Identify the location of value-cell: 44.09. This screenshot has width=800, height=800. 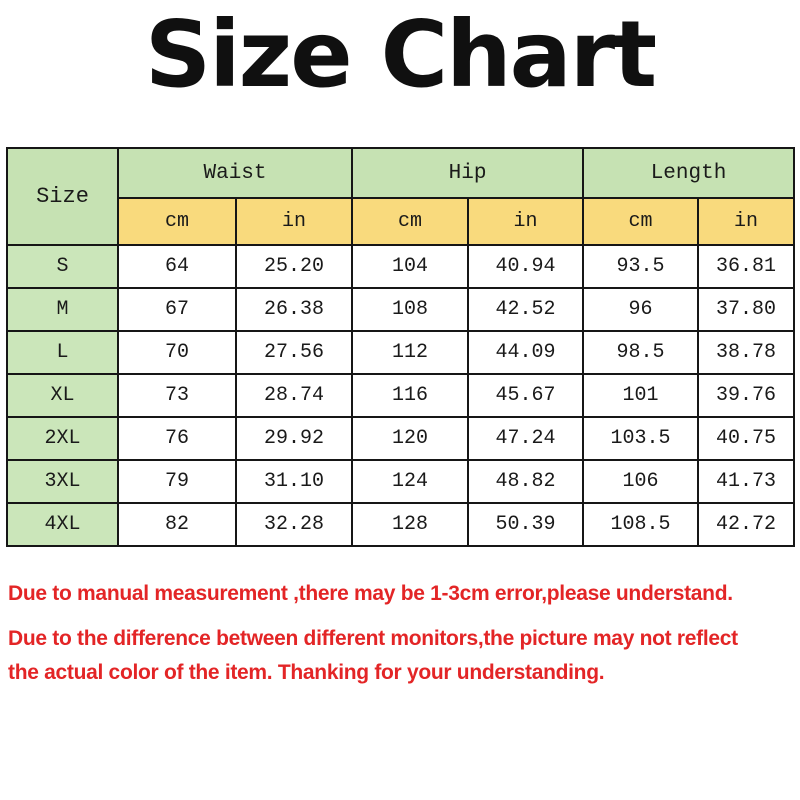
(526, 352).